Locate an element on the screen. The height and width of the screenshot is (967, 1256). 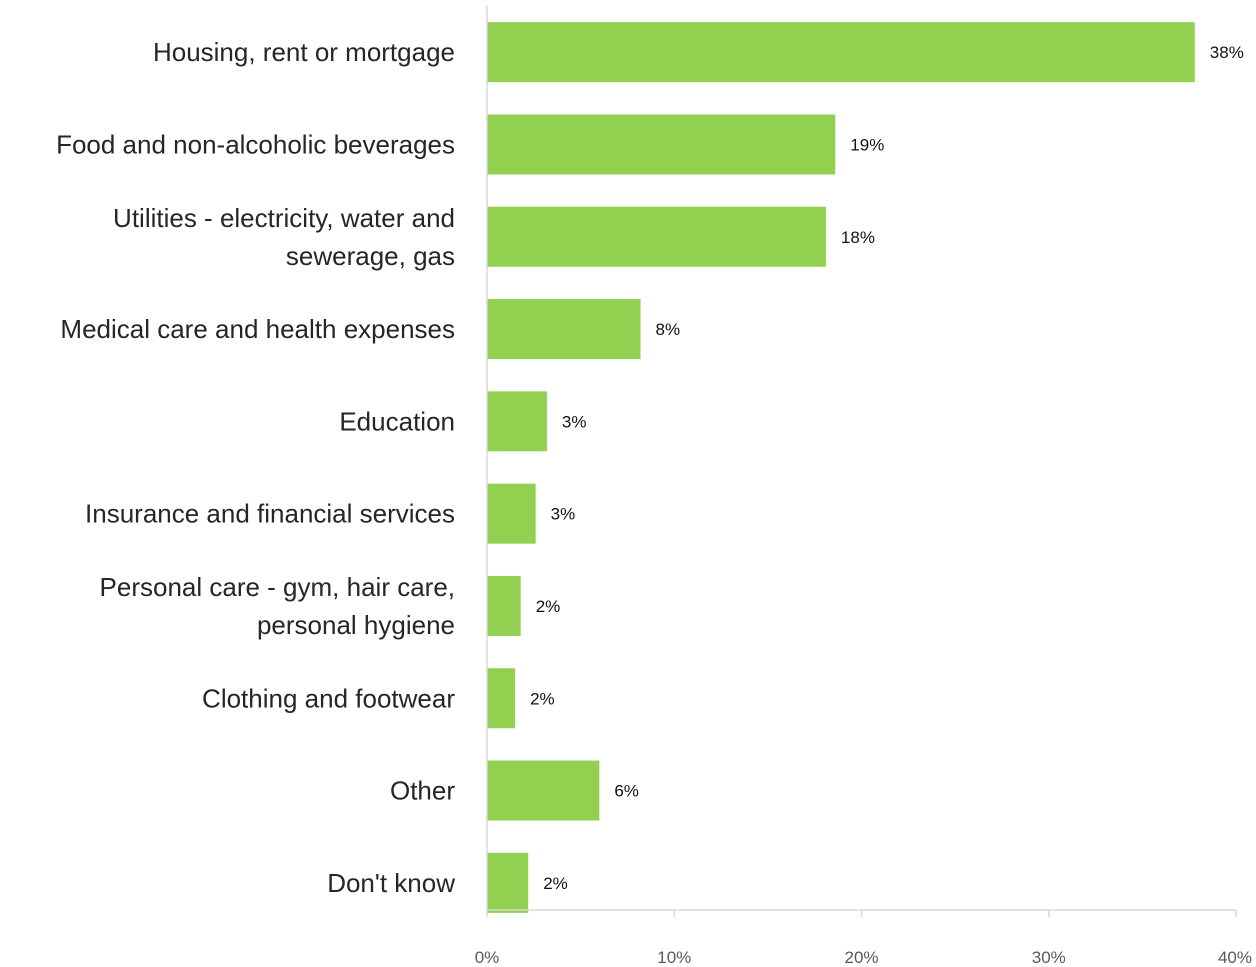
category-label-9: Don't know is located at coordinates (391, 883).